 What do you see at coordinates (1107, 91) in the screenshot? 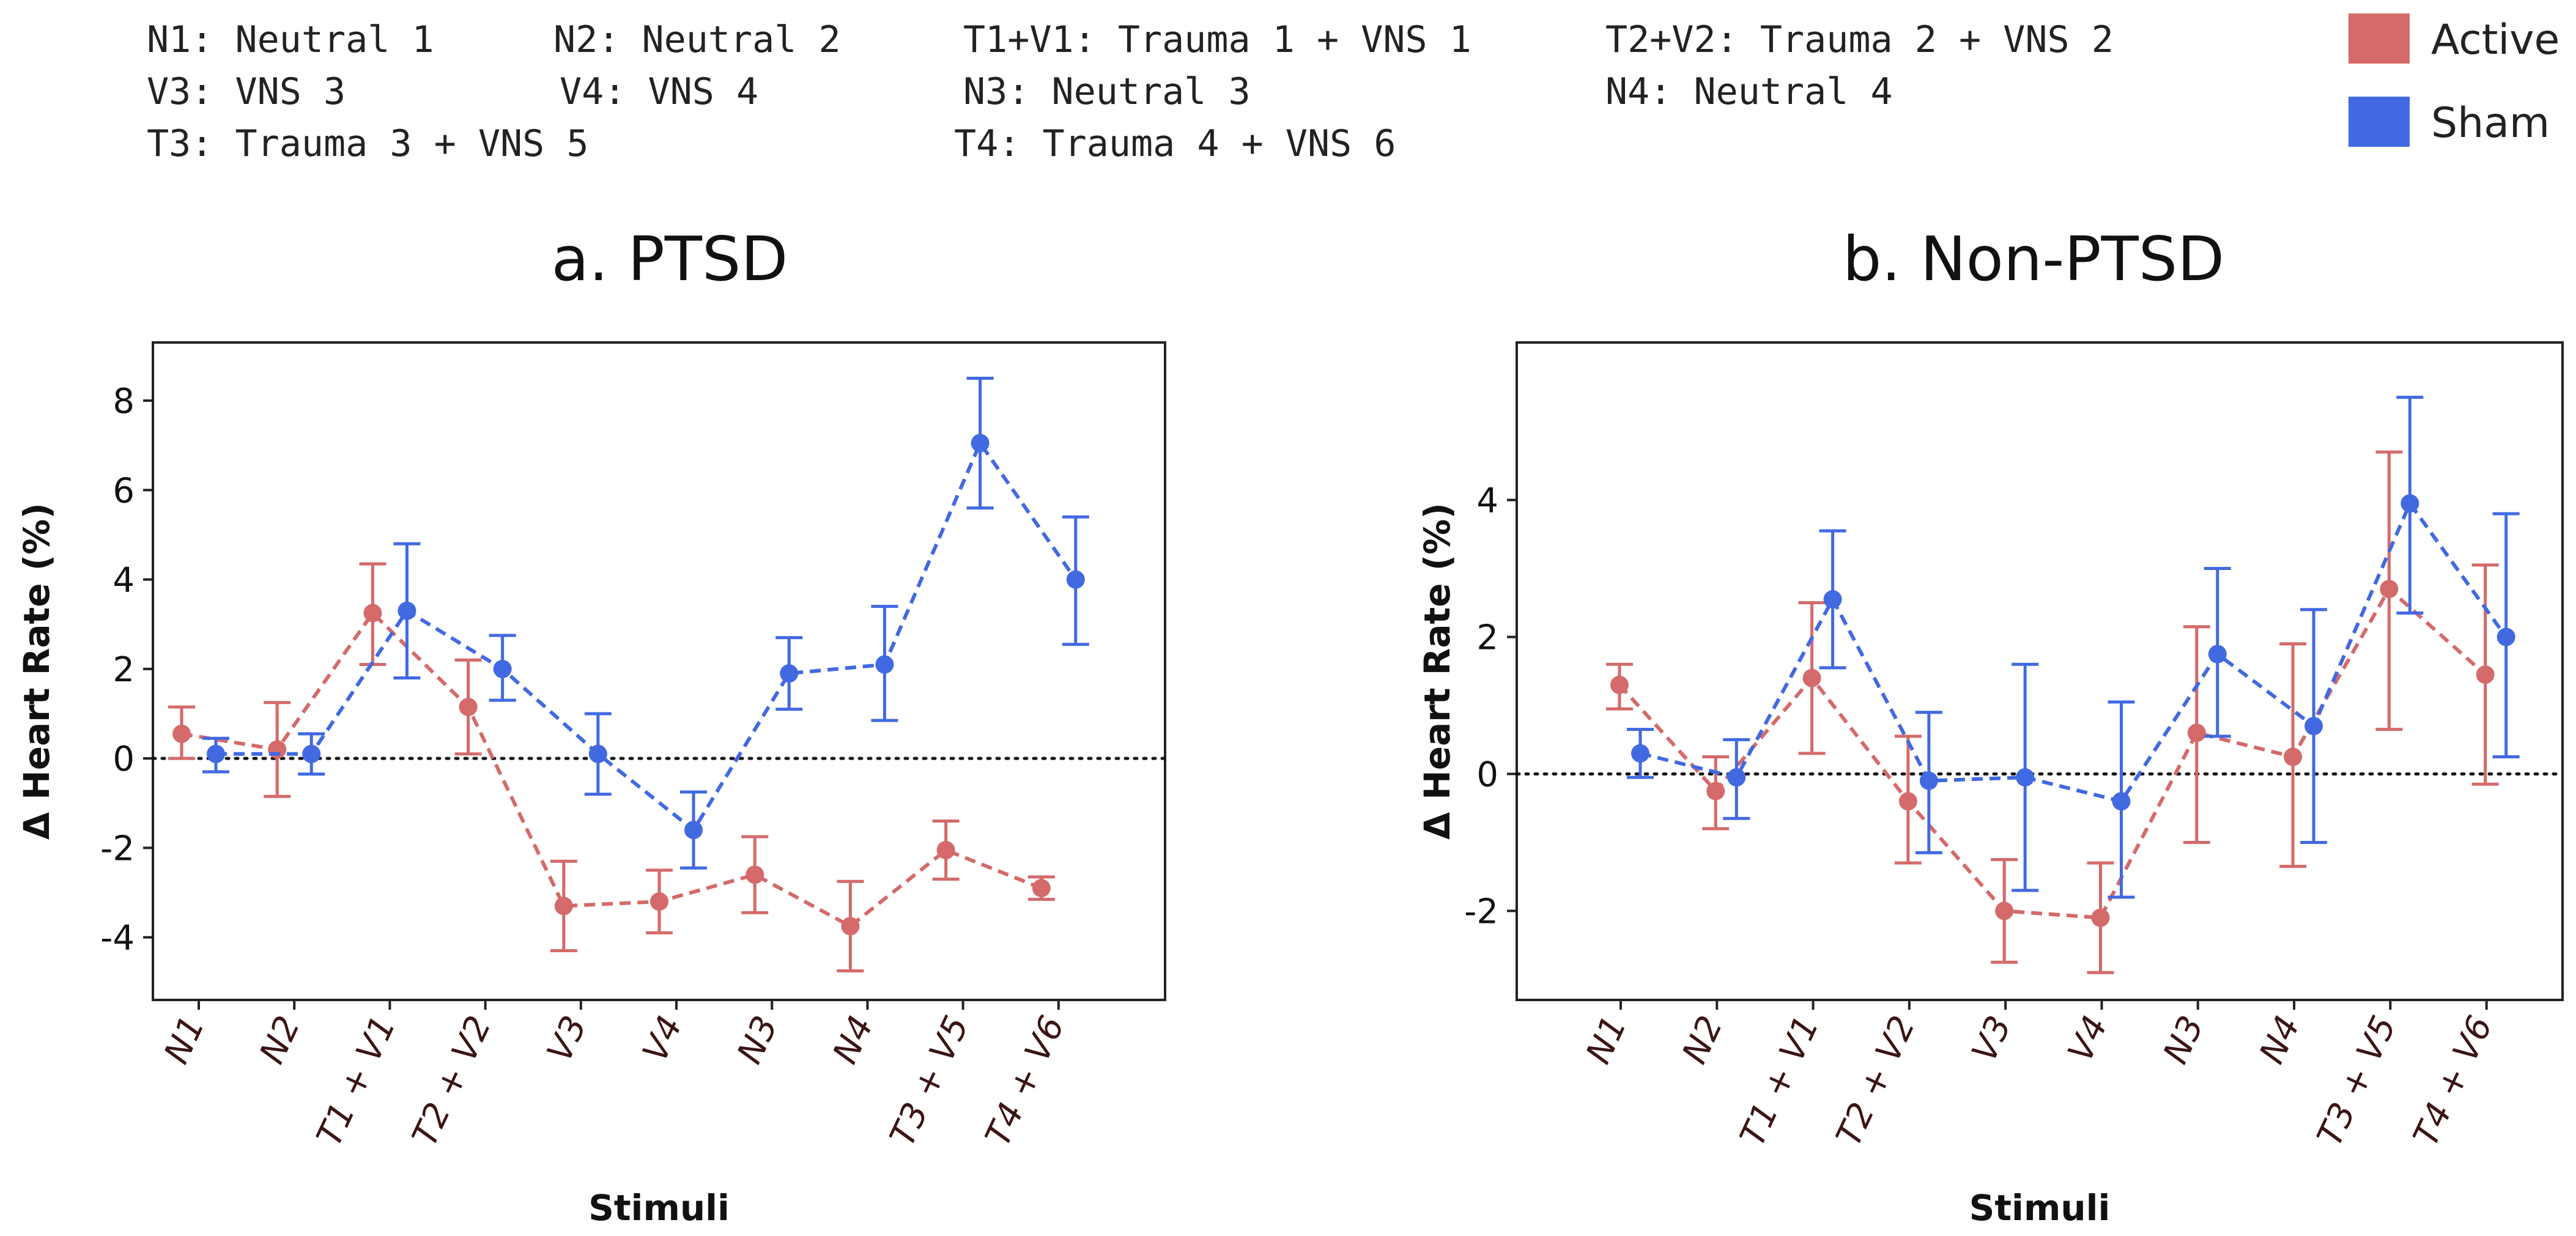
I see `abbr-n3: N3: Neutral 3` at bounding box center [1107, 91].